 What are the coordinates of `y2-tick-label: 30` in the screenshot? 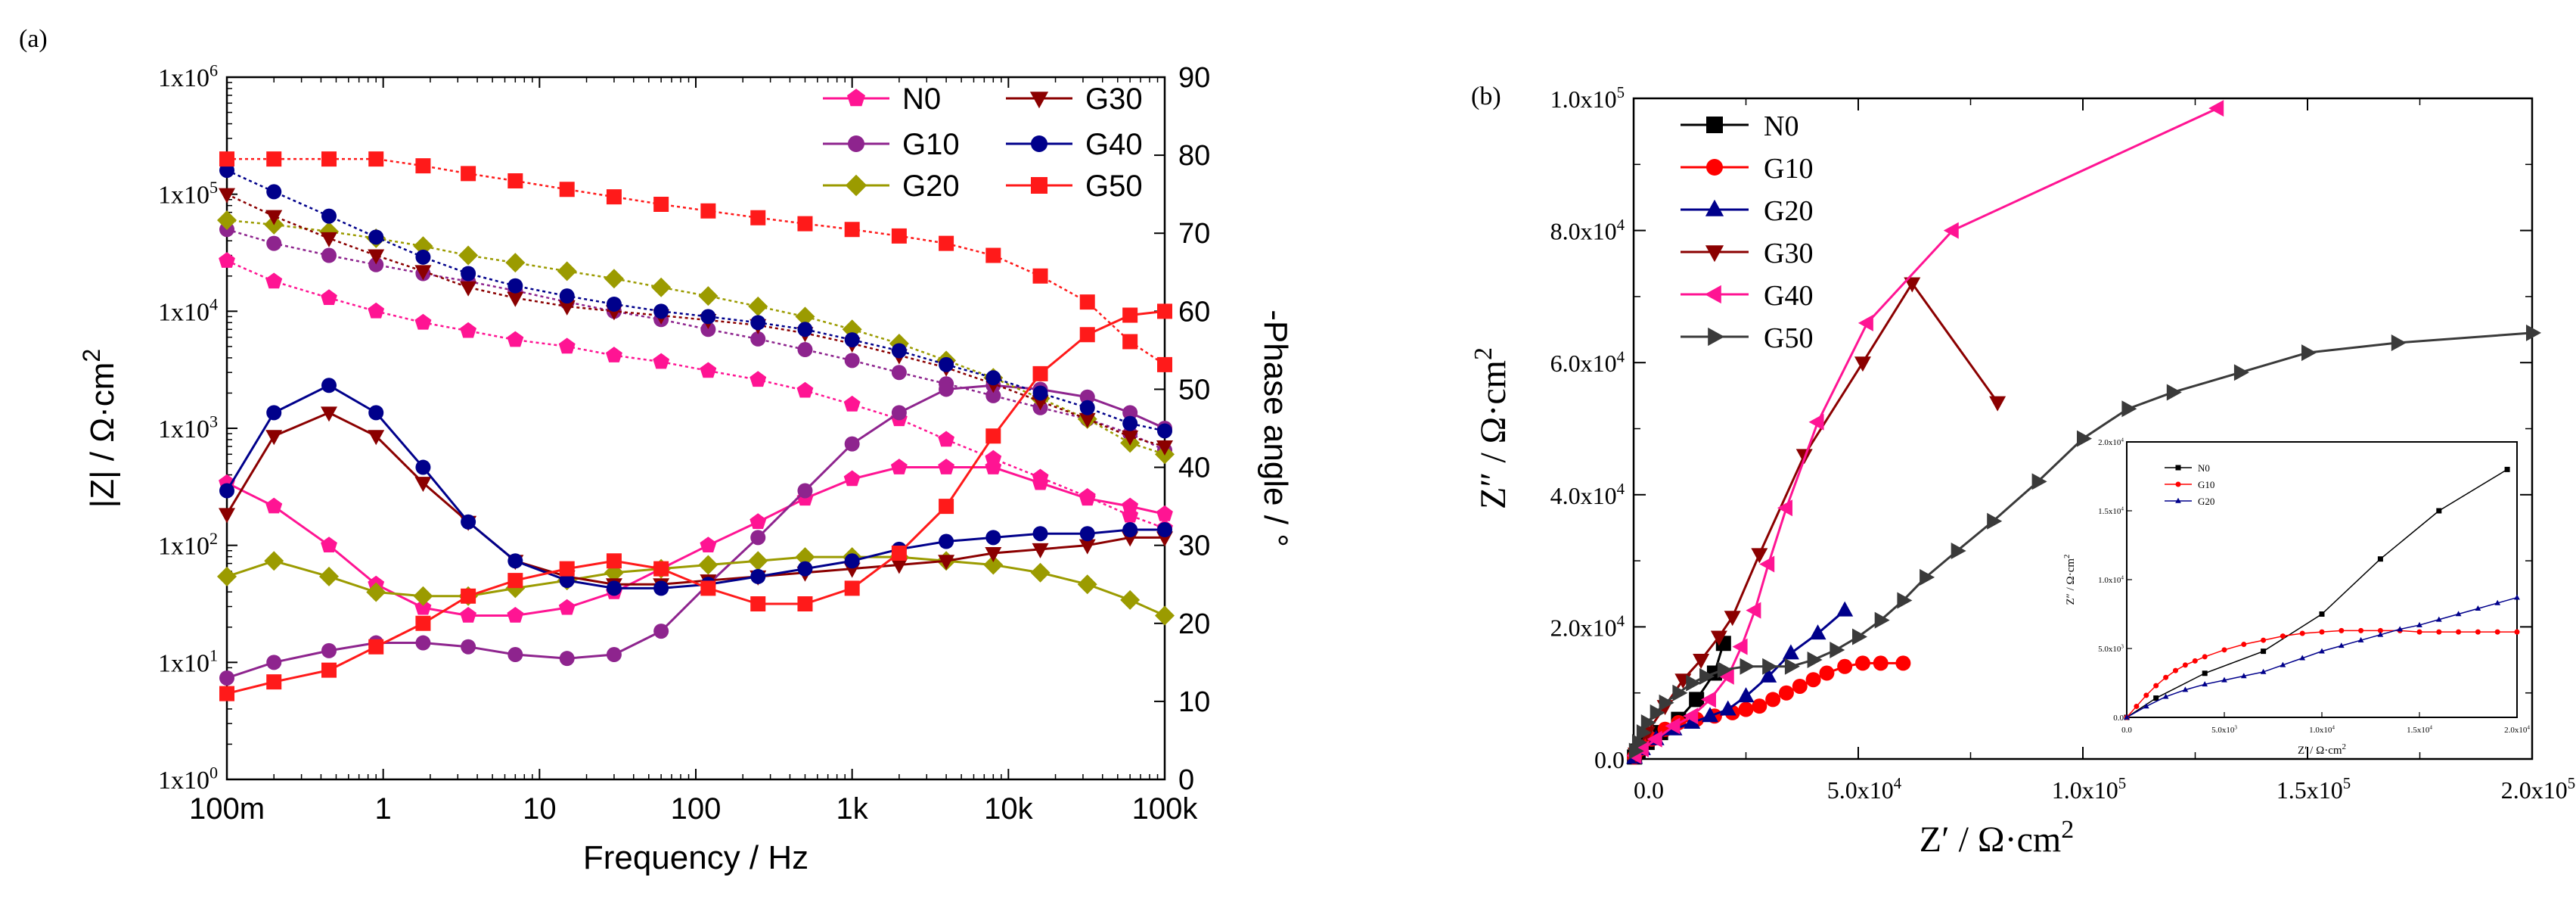 It's located at (1194, 546).